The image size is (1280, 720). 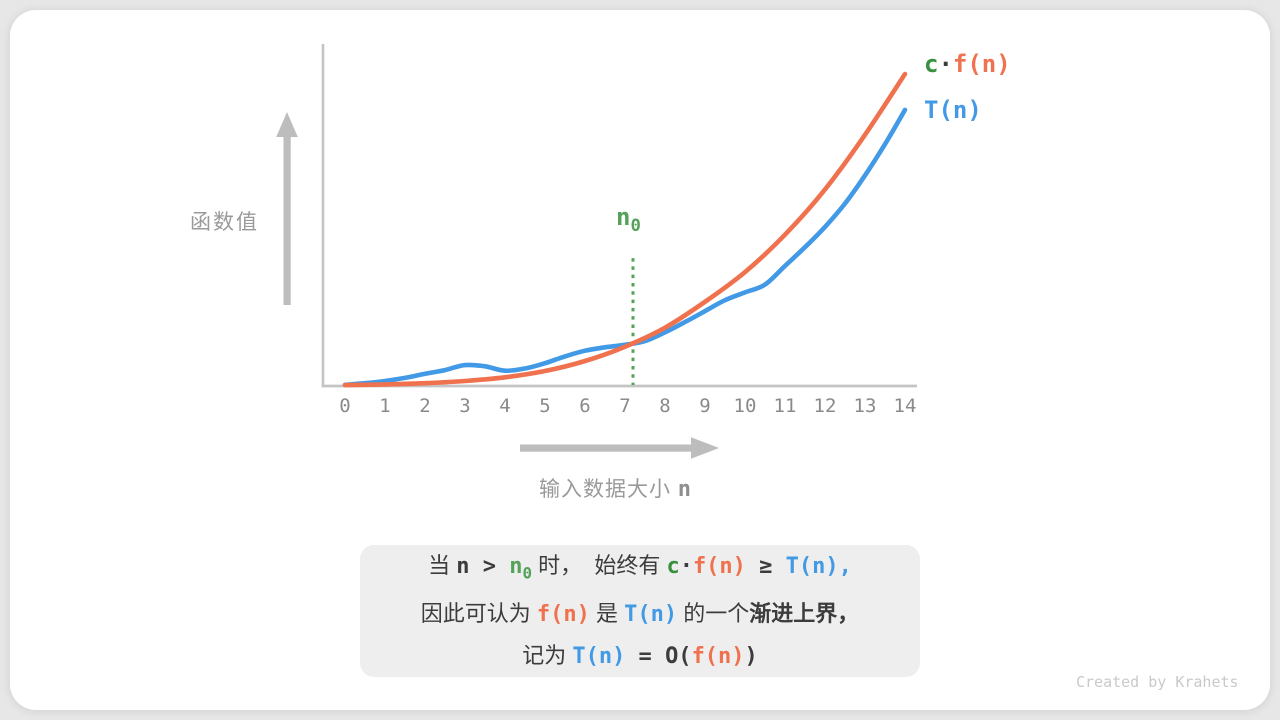 What do you see at coordinates (224, 222) in the screenshot?
I see `y-axis-label: 函数值` at bounding box center [224, 222].